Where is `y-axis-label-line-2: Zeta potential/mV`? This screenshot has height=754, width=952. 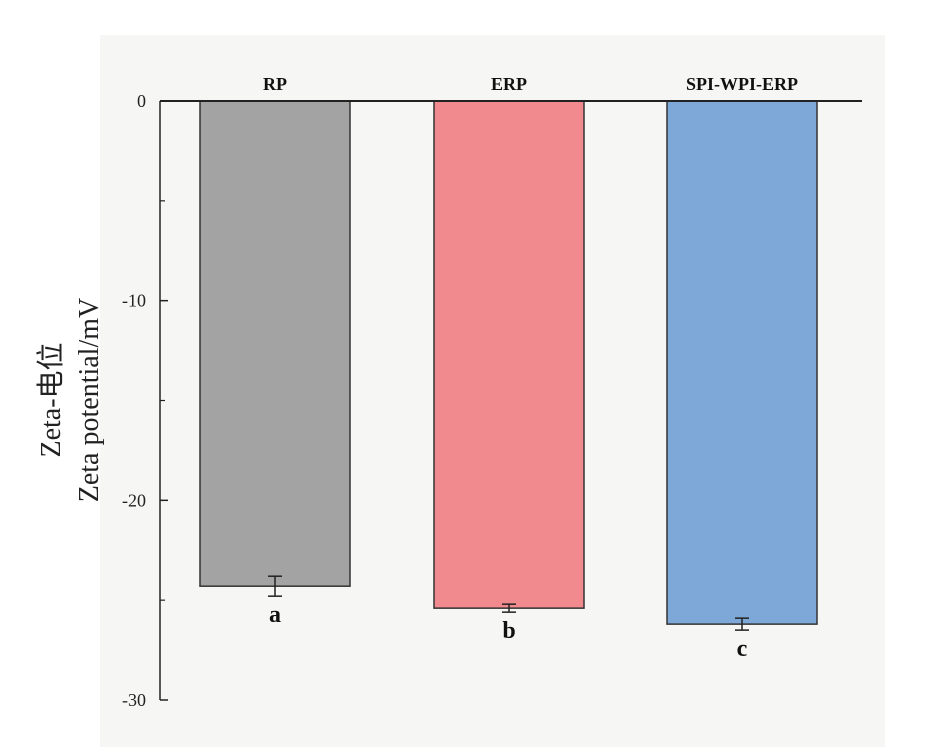 y-axis-label-line-2: Zeta potential/mV is located at coordinates (89, 400).